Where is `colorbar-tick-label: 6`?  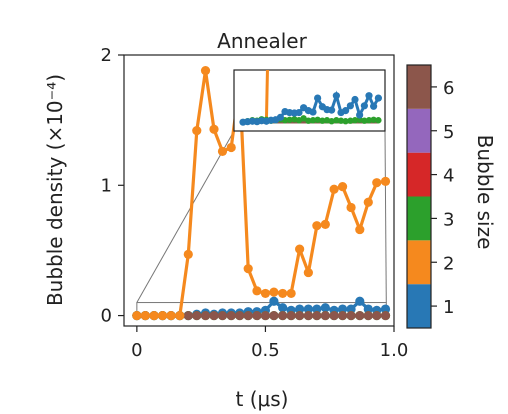 colorbar-tick-label: 6 is located at coordinates (448, 88).